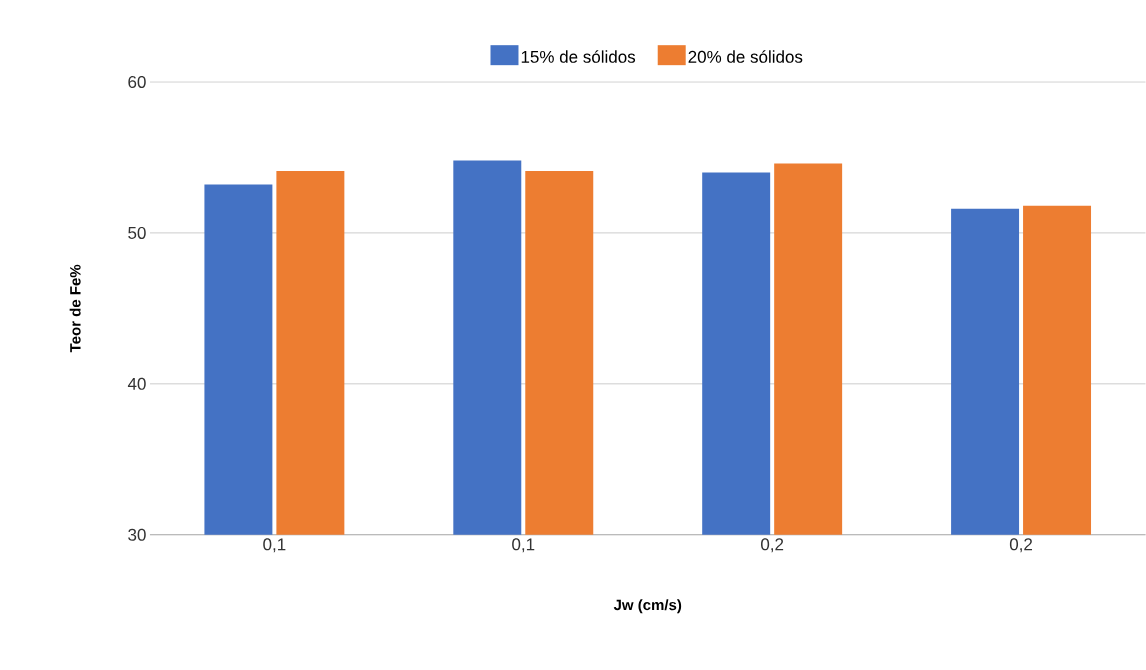 The image size is (1146, 670). Describe the element at coordinates (137, 233) in the screenshot. I see `y-tick-label: 50` at that location.